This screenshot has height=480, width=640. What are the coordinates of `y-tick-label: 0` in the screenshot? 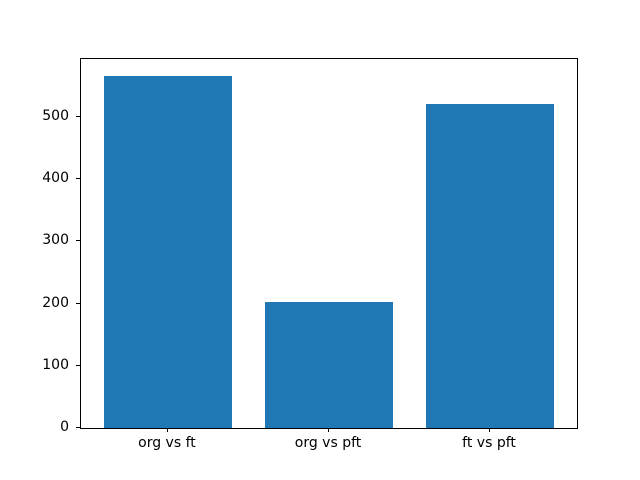 It's located at (64, 427).